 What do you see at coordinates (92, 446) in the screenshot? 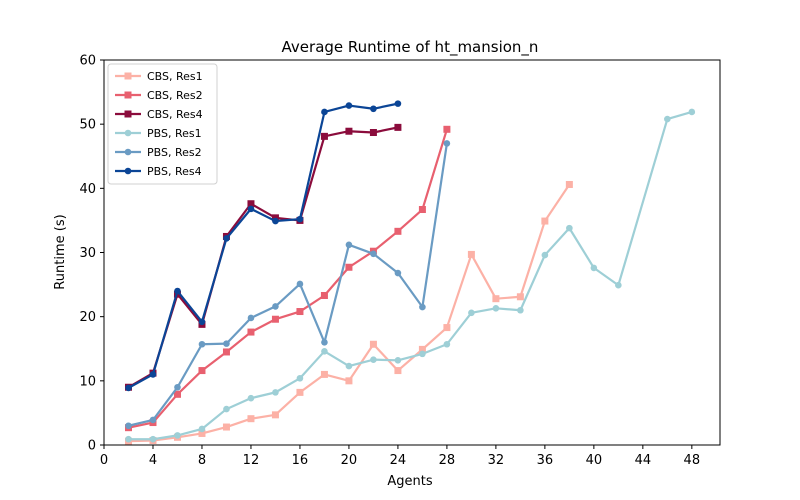
I see `y-tick-label: 0` at bounding box center [92, 446].